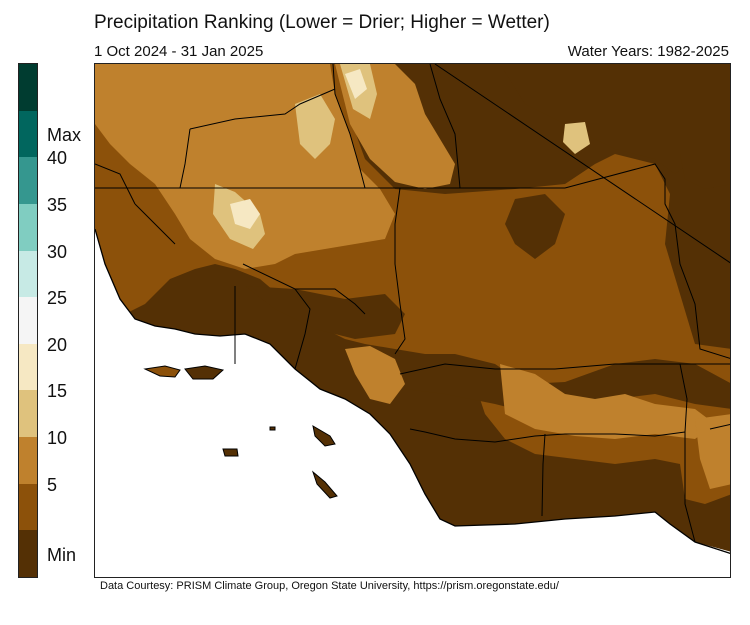 This screenshot has height=625, width=750. What do you see at coordinates (64, 134) in the screenshot?
I see `legend-label: Max` at bounding box center [64, 134].